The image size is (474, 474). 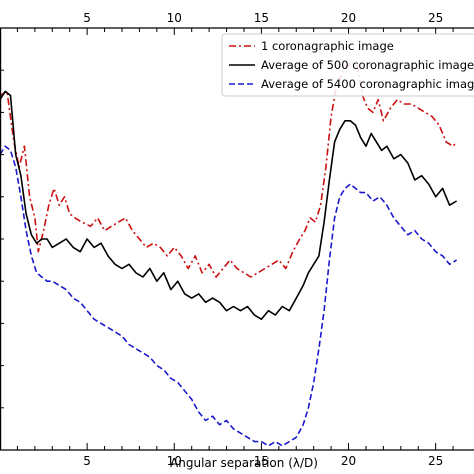 What do you see at coordinates (261, 18) in the screenshot?
I see `top-tick-label: 15` at bounding box center [261, 18].